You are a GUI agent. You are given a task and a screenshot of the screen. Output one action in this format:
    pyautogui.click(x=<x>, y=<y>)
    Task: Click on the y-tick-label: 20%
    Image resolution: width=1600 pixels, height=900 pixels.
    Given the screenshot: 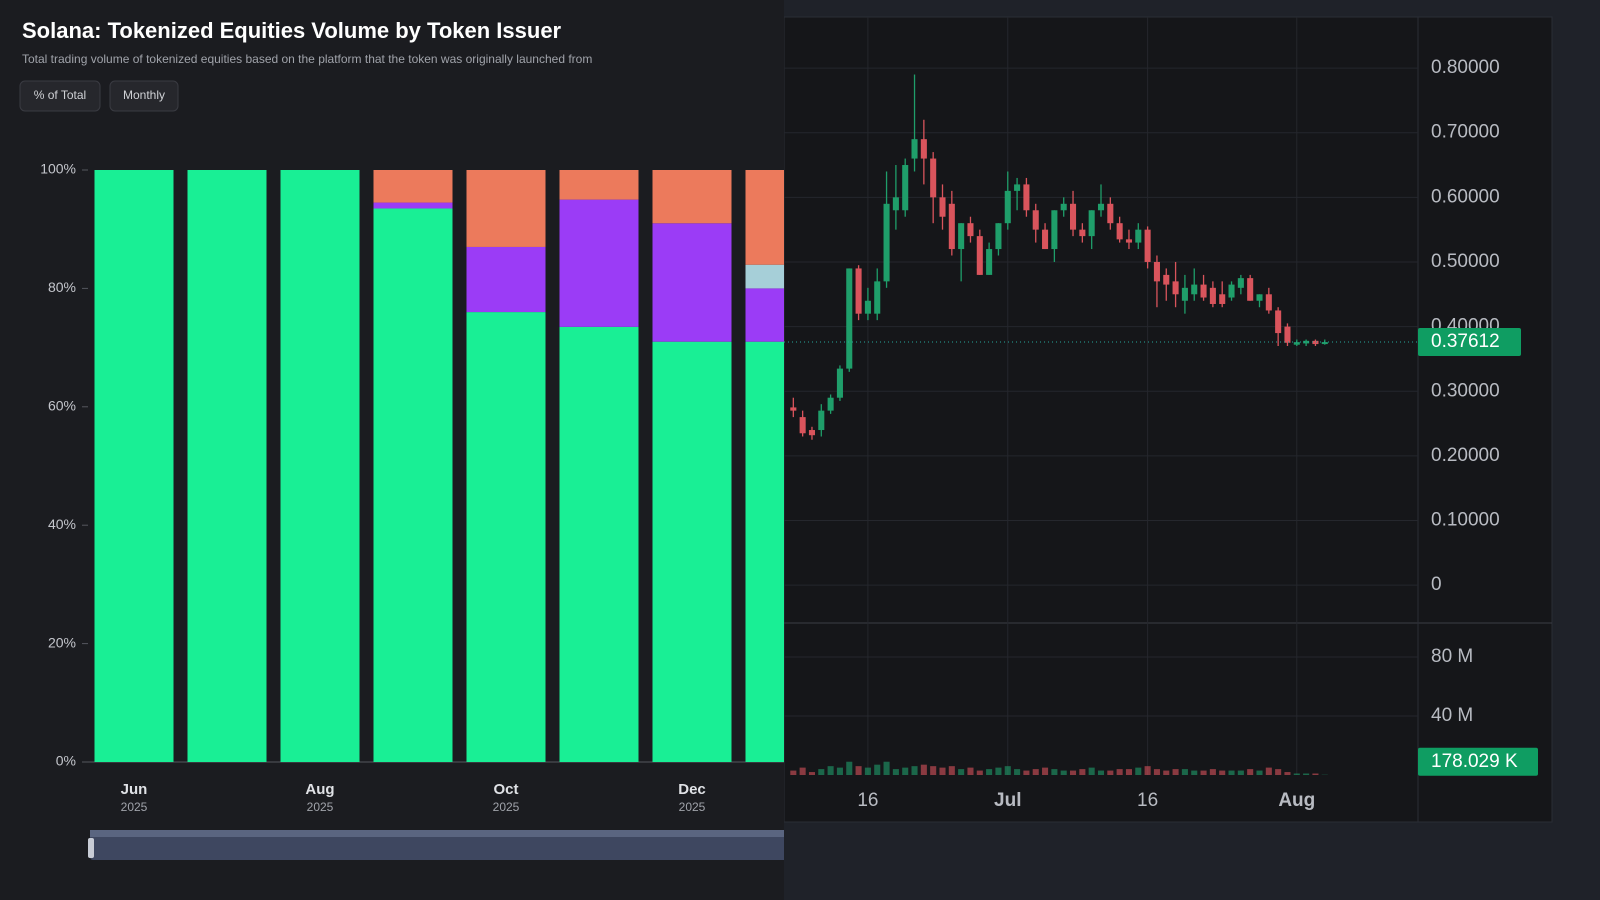 What is the action you would take?
    pyautogui.click(x=62, y=642)
    